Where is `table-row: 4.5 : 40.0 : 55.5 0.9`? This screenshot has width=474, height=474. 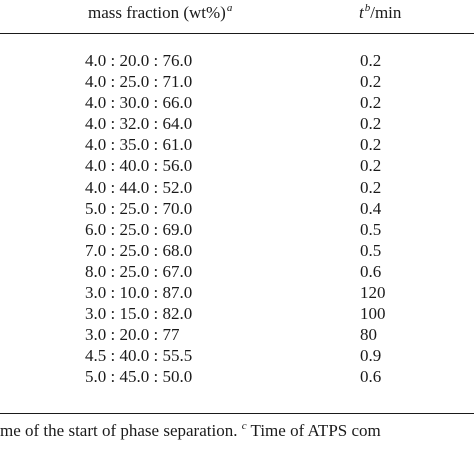 table-row: 4.5 : 40.0 : 55.5 0.9 is located at coordinates (237, 356).